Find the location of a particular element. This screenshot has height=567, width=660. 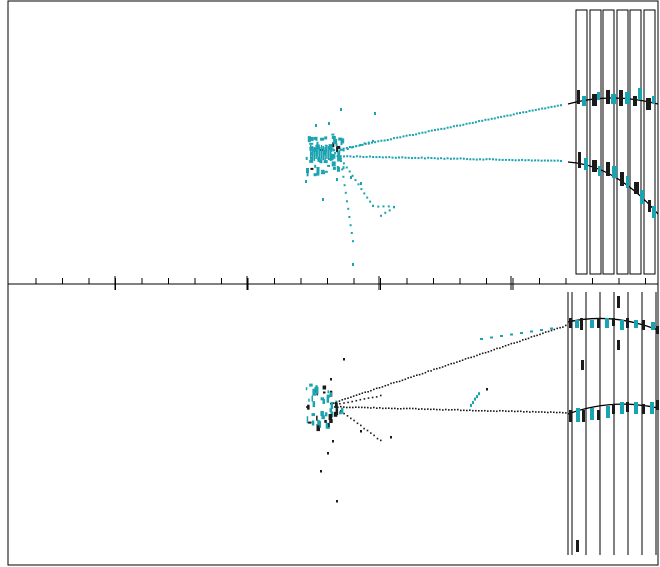

detector-plane-box is located at coordinates (595, 142).